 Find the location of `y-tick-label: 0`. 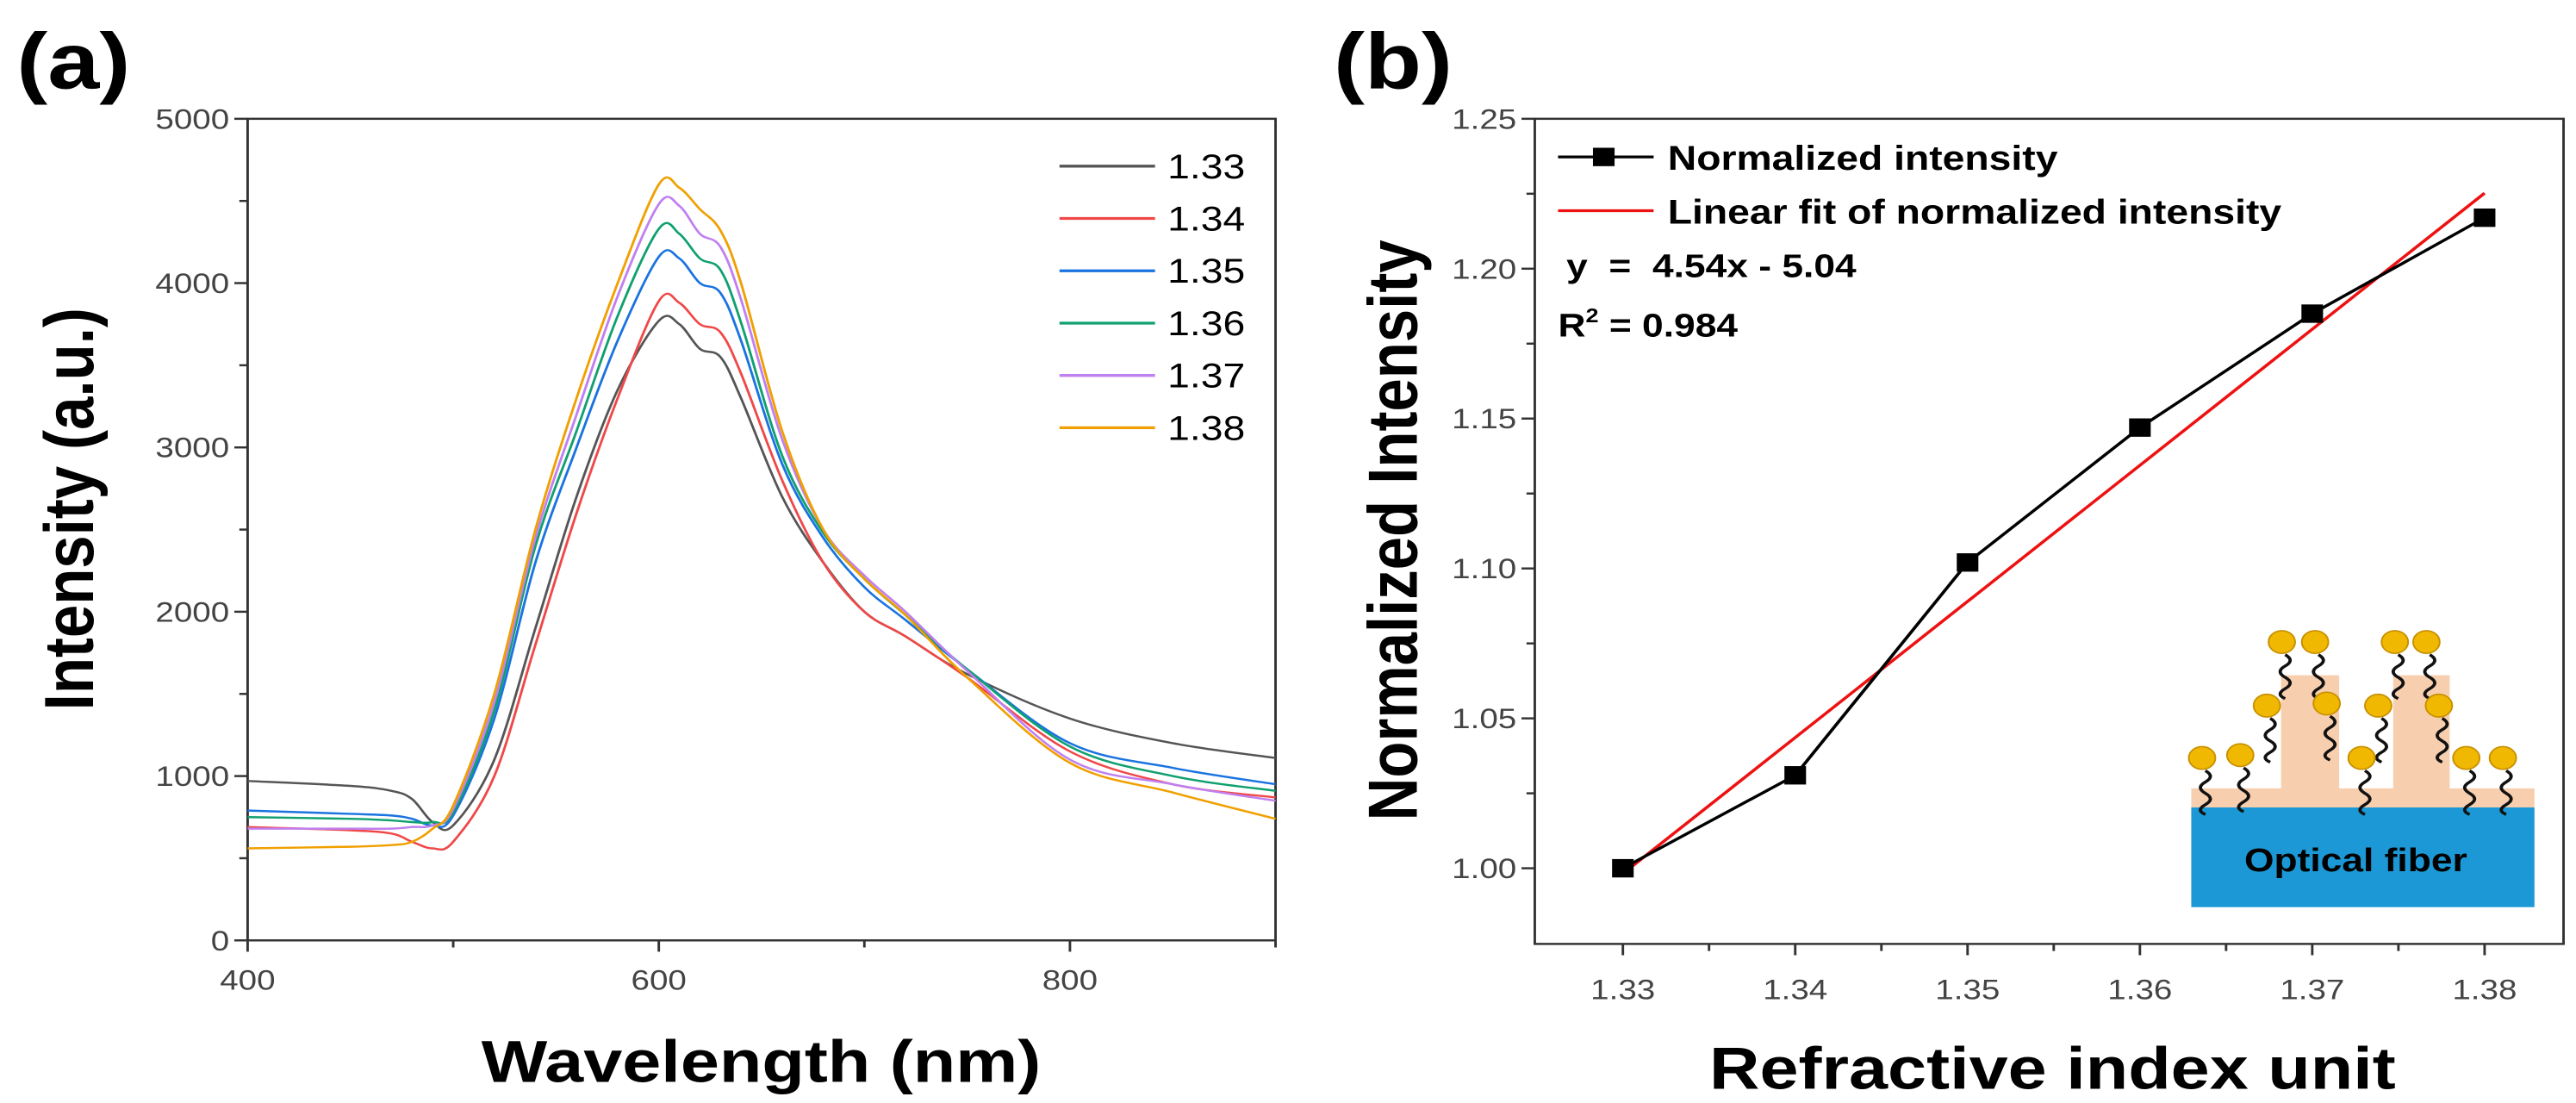

y-tick-label: 0 is located at coordinates (220, 941).